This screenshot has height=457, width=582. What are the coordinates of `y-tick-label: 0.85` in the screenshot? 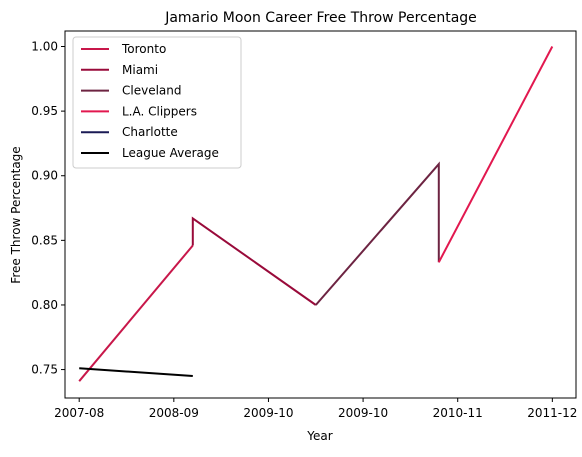 It's located at (44, 240).